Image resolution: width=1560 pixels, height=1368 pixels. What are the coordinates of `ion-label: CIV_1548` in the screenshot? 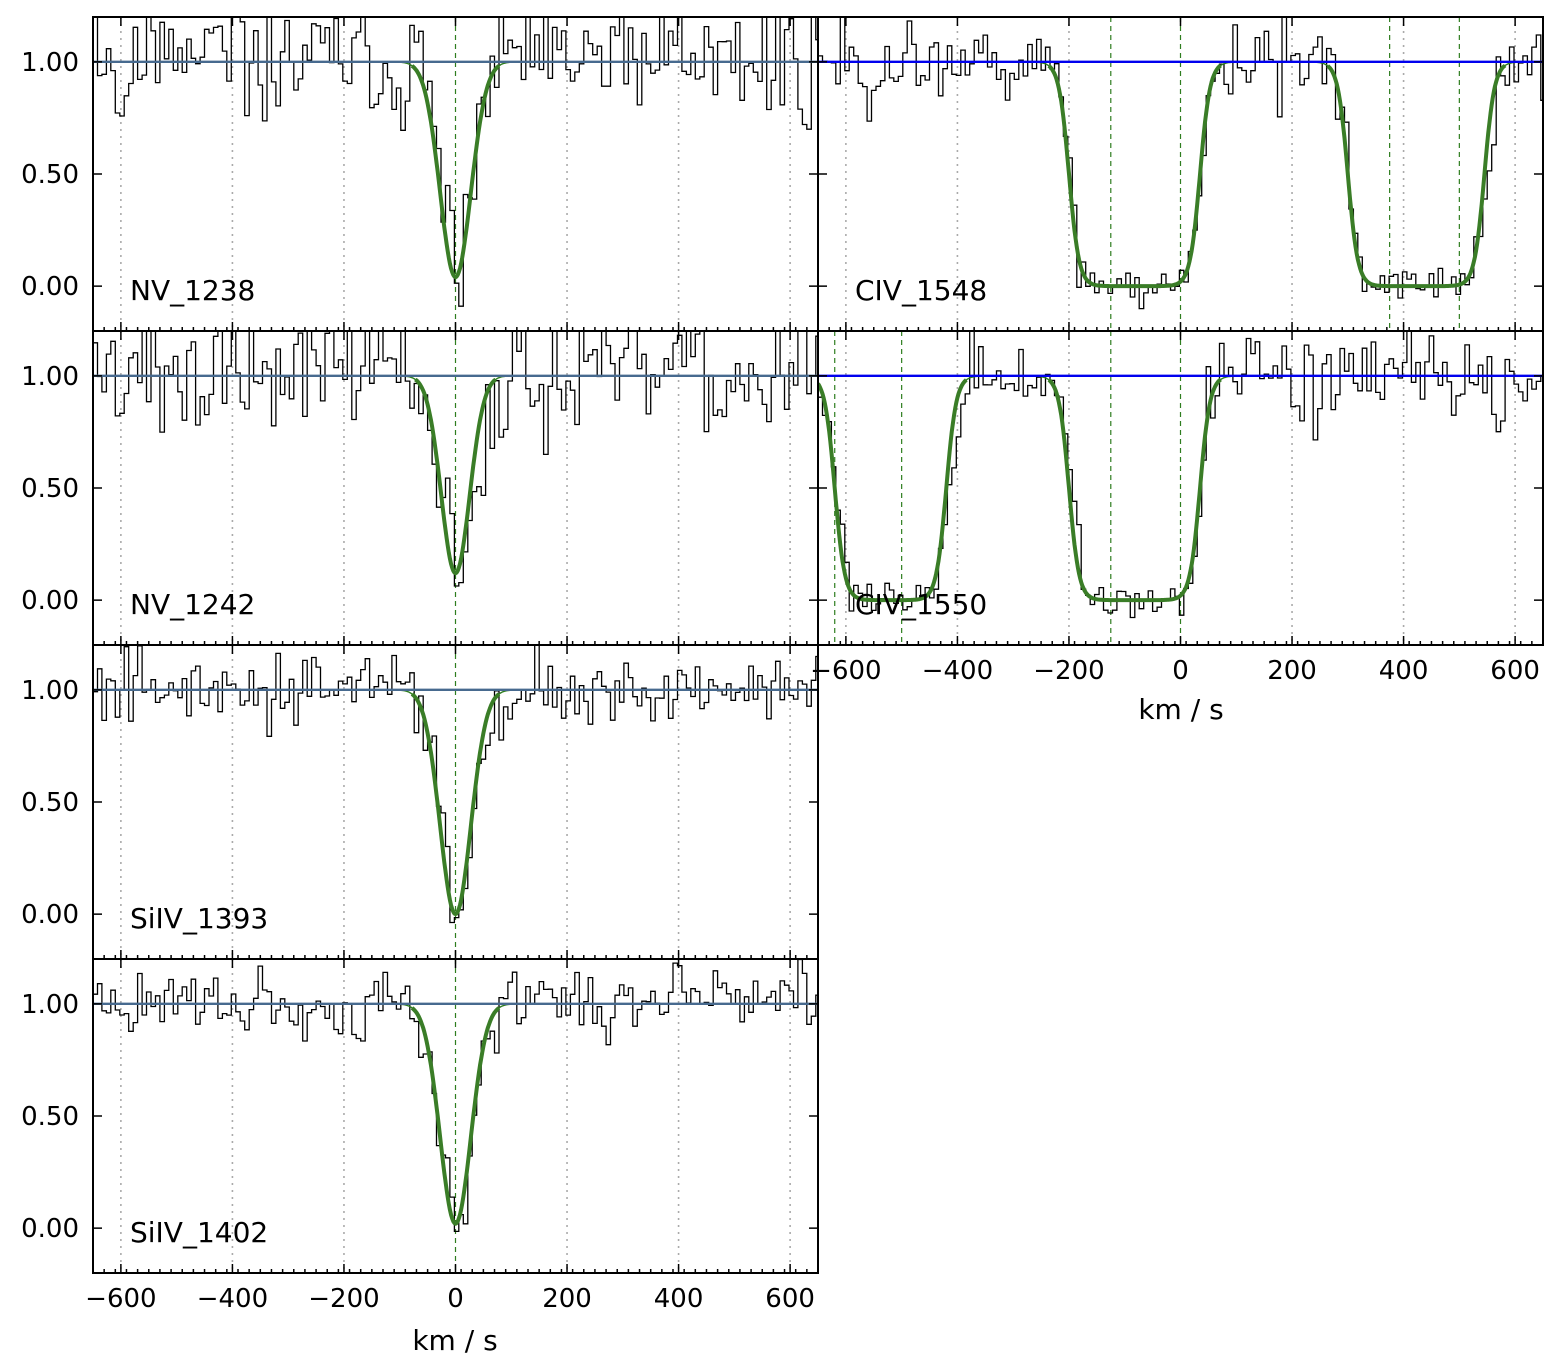 It's located at (921, 290).